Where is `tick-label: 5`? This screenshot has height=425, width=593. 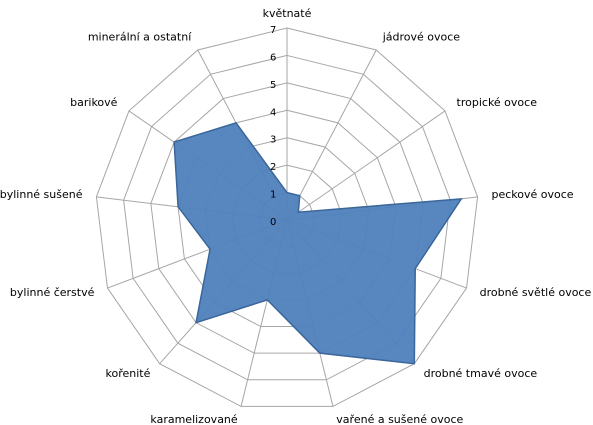
tick-label: 5 is located at coordinates (273, 85).